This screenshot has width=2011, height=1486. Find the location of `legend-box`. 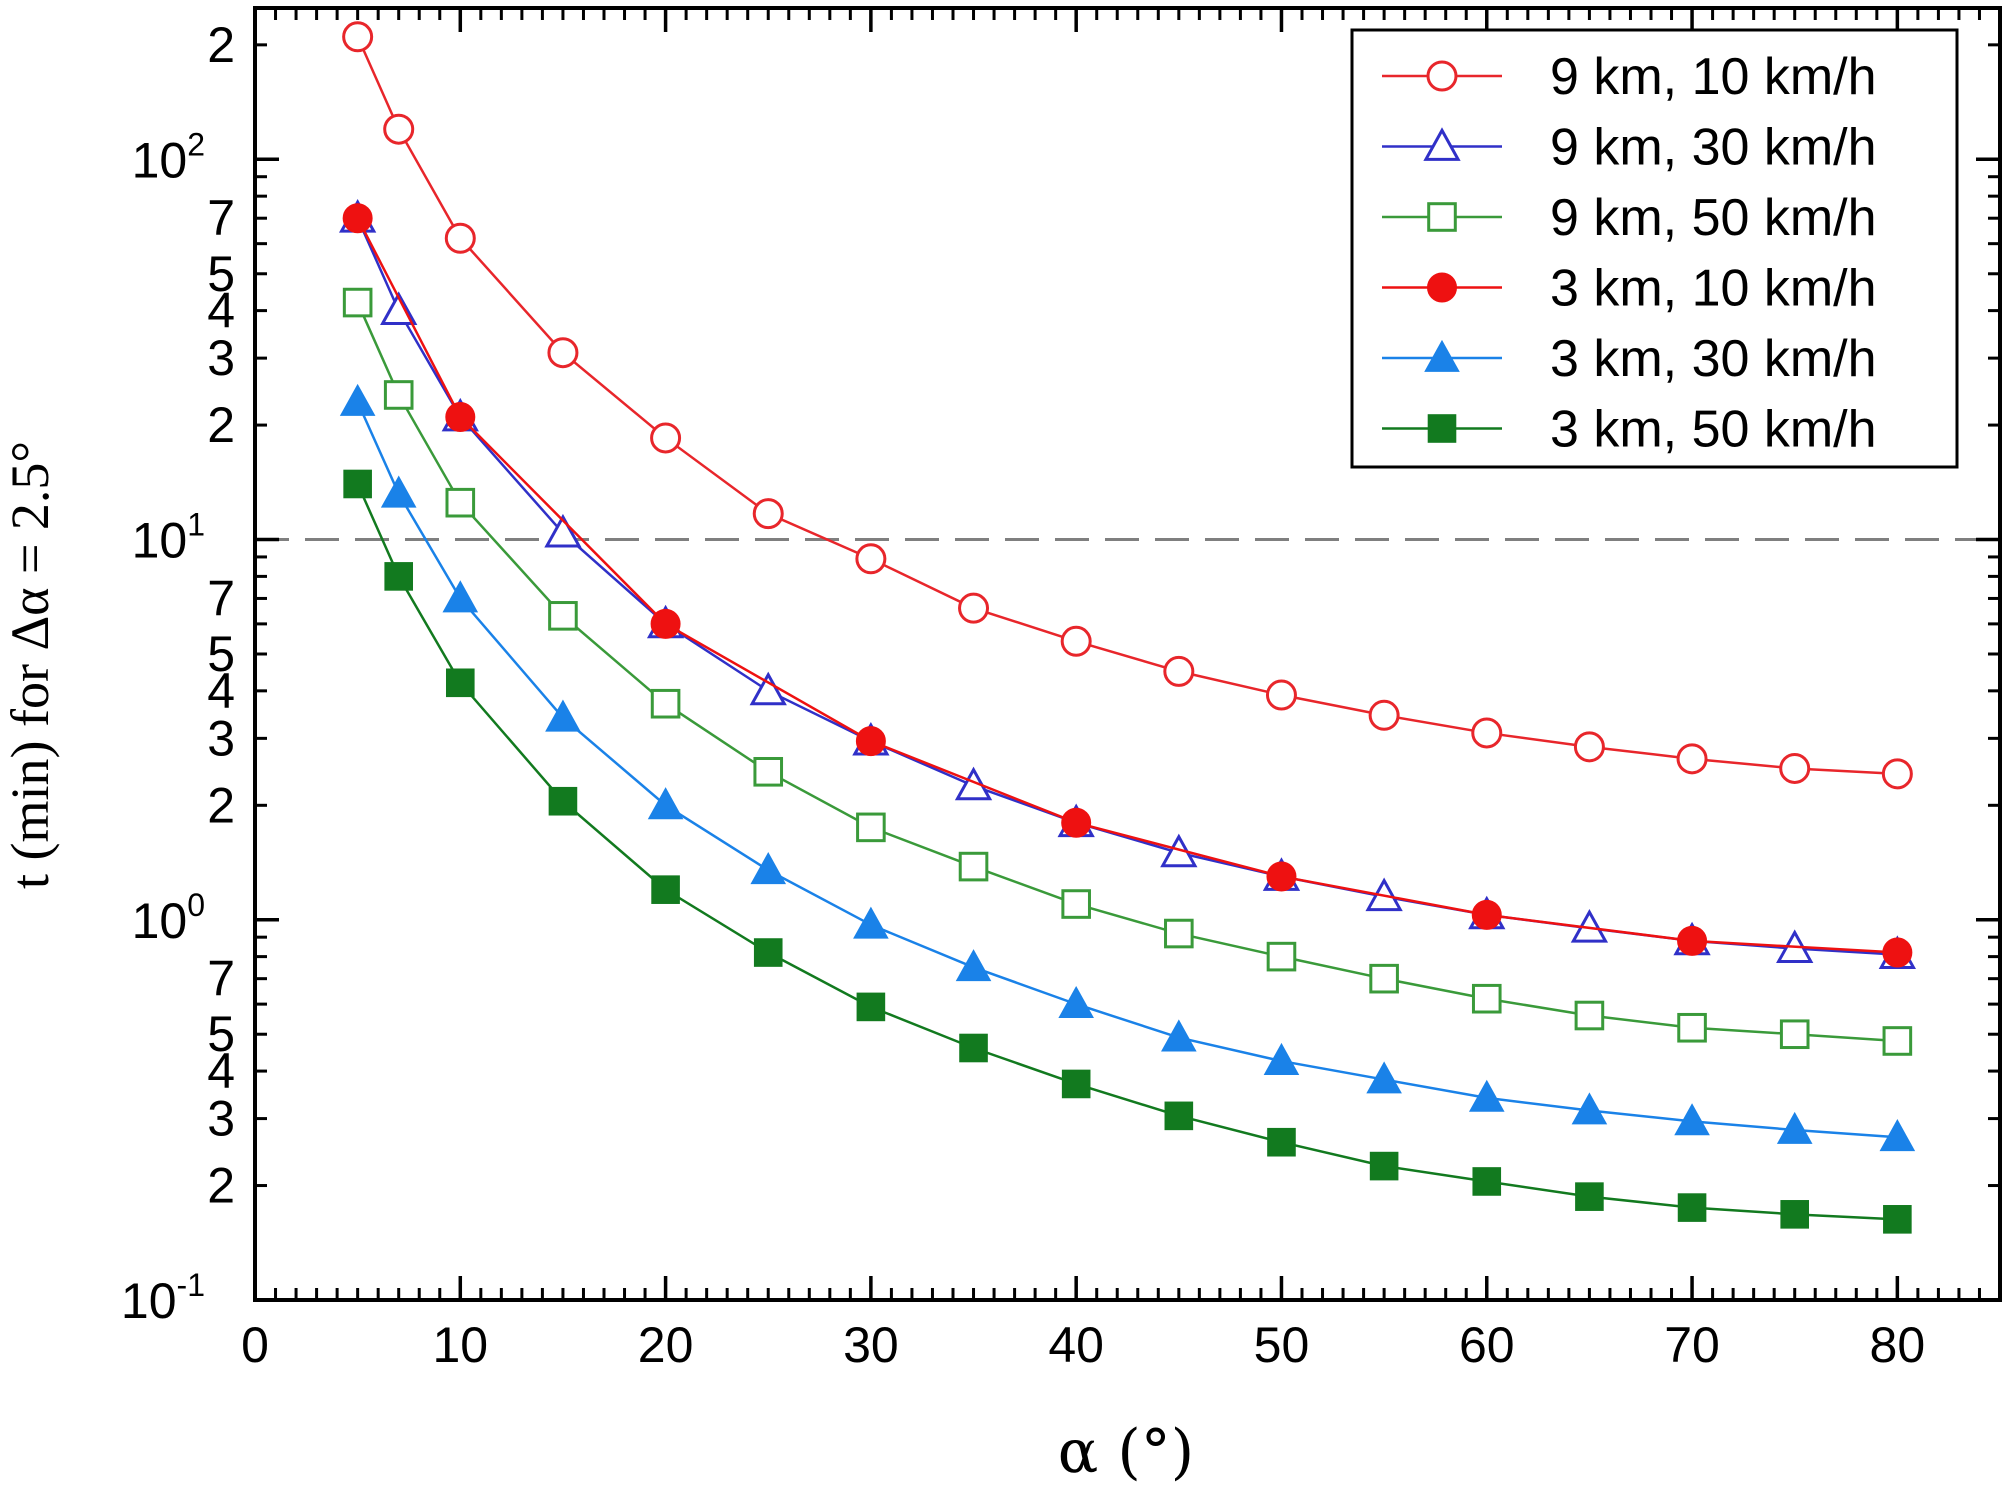

legend-box is located at coordinates (1654, 248).